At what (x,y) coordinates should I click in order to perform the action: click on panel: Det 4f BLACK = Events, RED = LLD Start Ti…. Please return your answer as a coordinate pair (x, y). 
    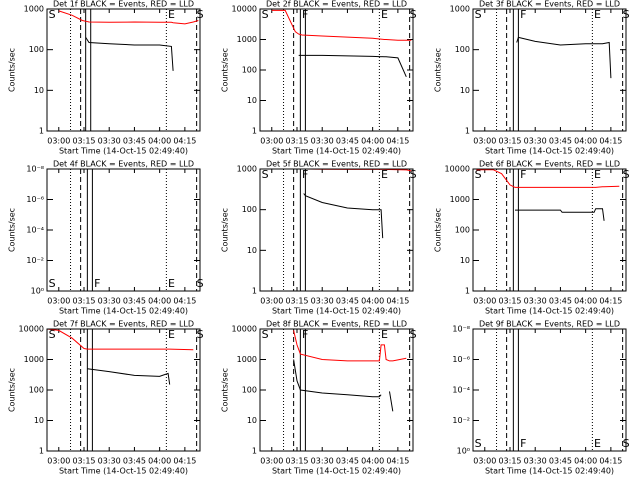
    Looking at the image, I should click on (106, 238).